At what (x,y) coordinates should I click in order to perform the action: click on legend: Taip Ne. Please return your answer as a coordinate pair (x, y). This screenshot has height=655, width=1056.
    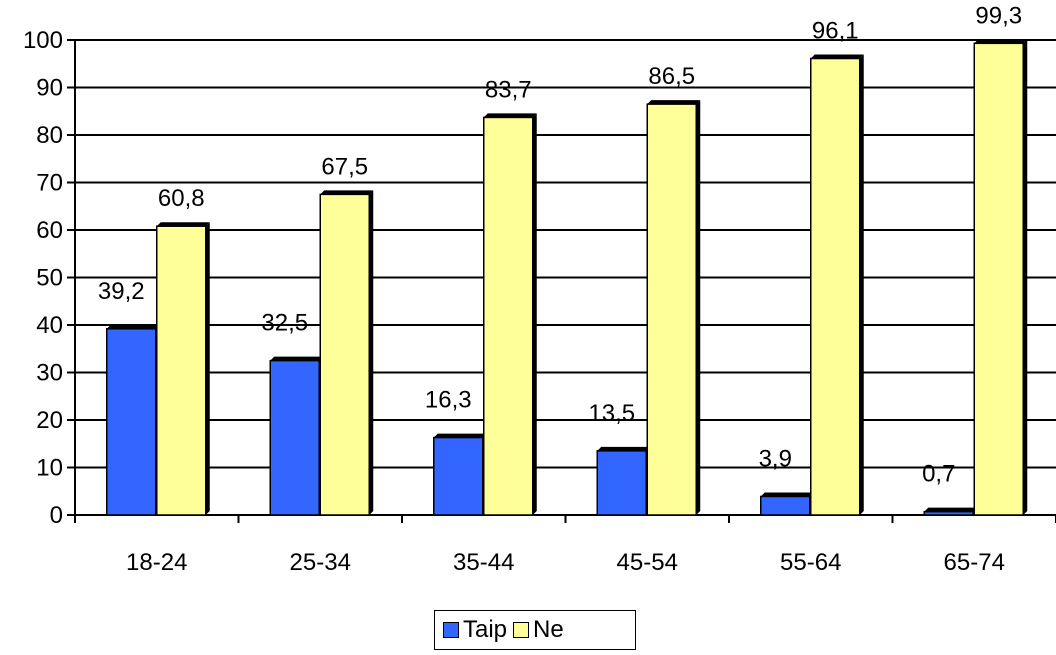
    Looking at the image, I should click on (535, 630).